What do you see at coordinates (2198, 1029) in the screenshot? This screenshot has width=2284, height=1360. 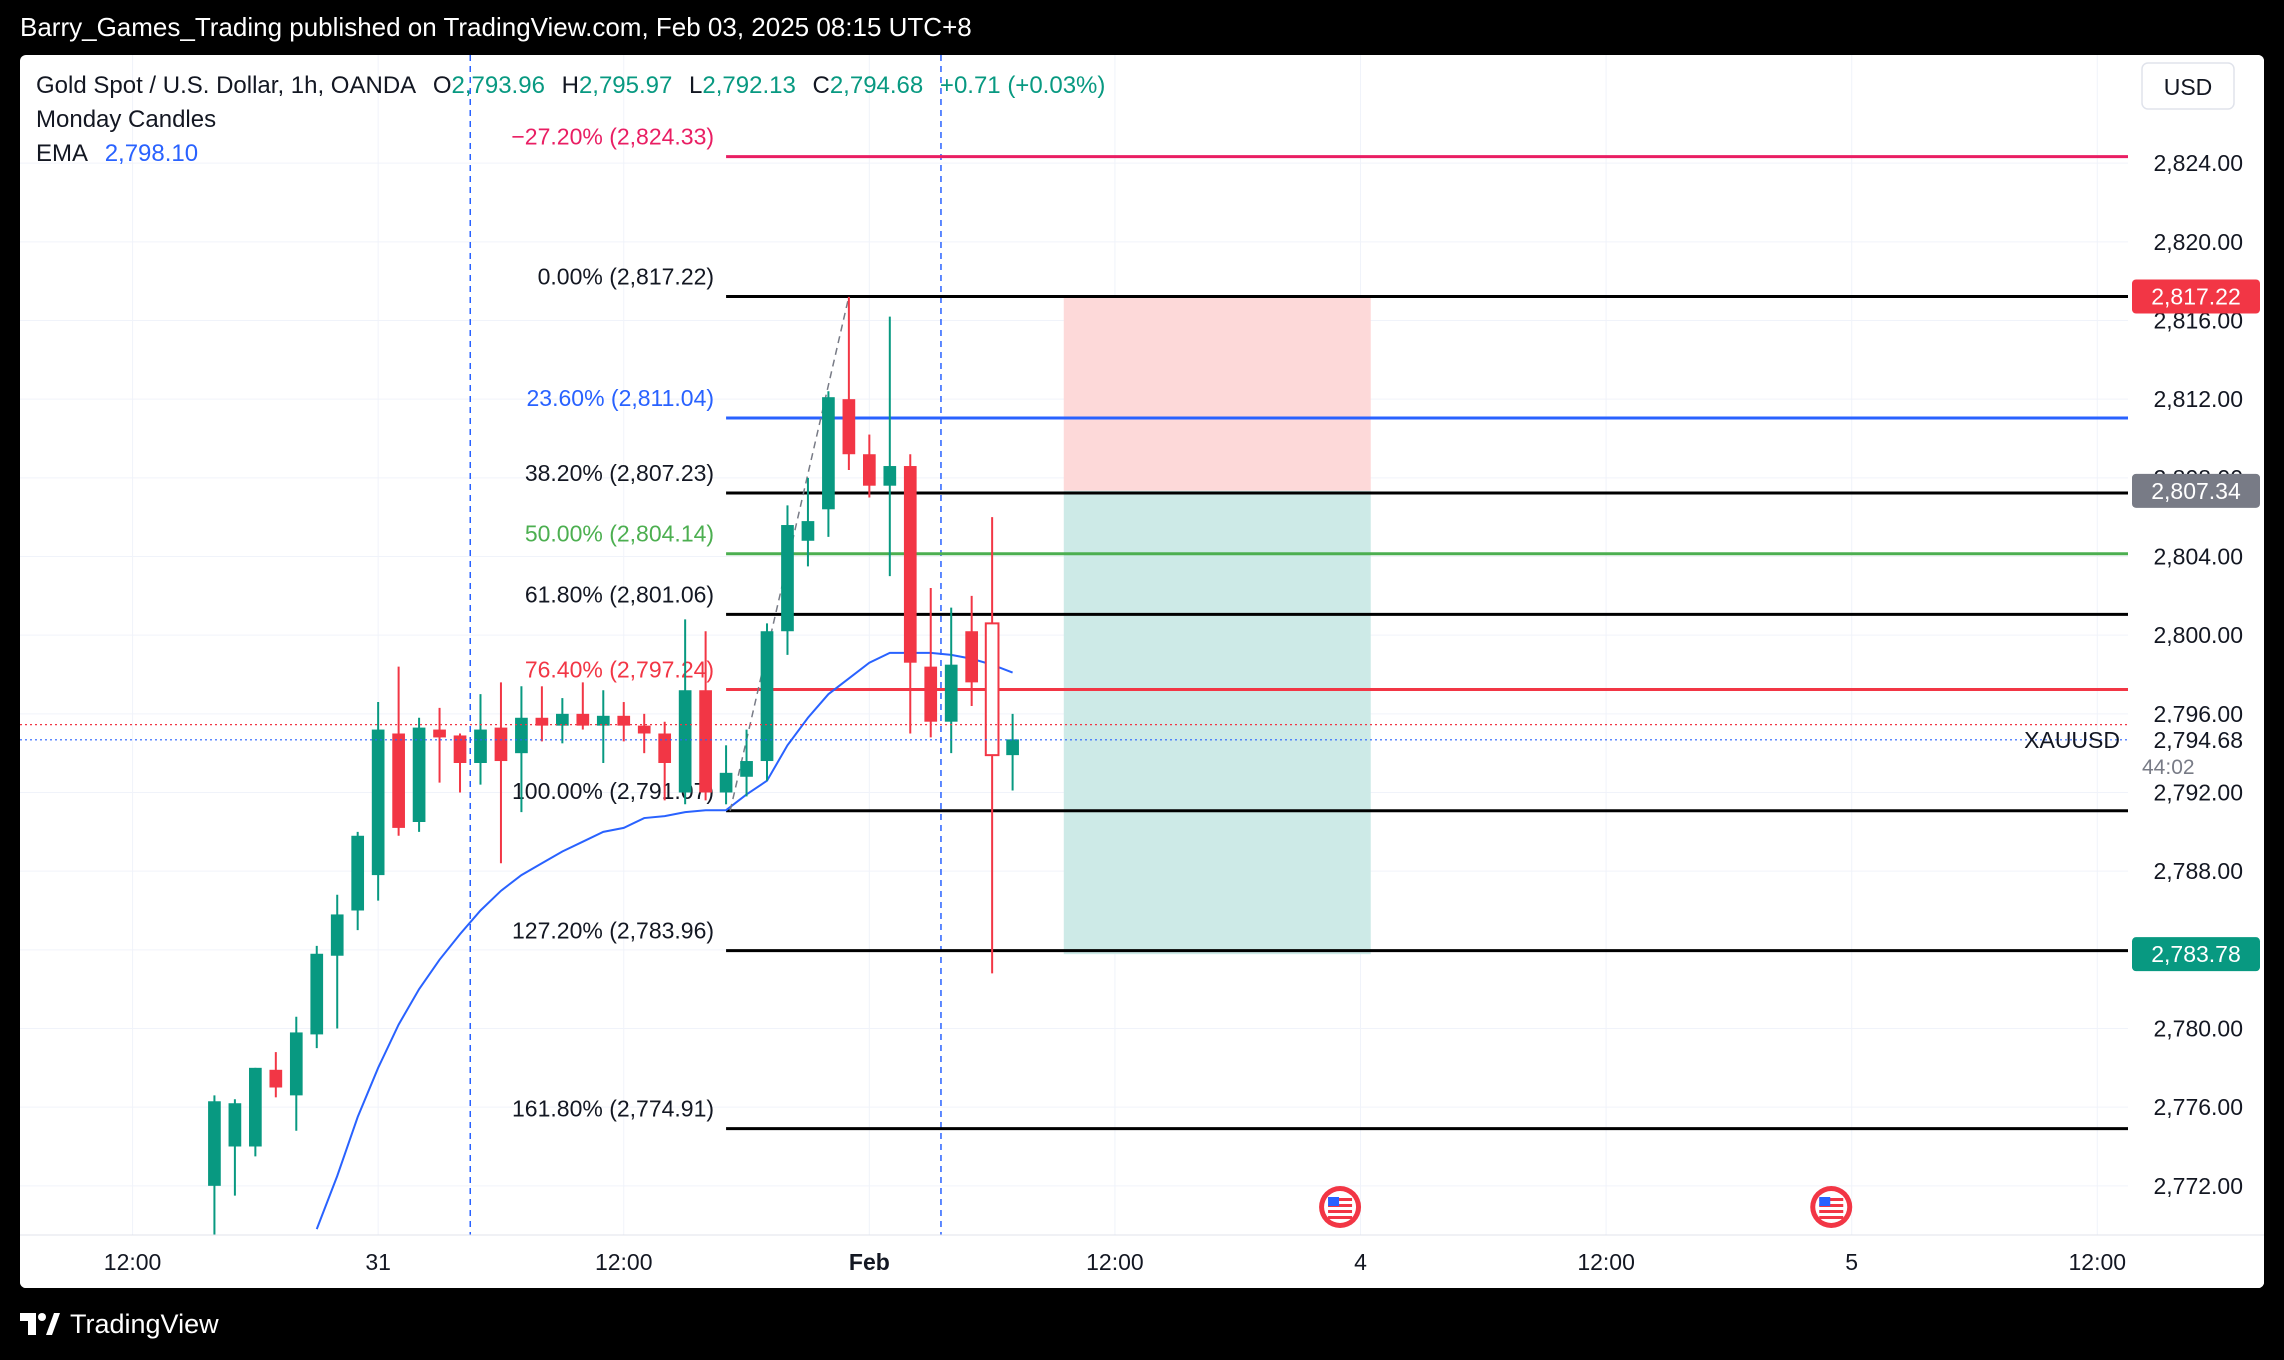 I see `price-tick-label: 2,780.00` at bounding box center [2198, 1029].